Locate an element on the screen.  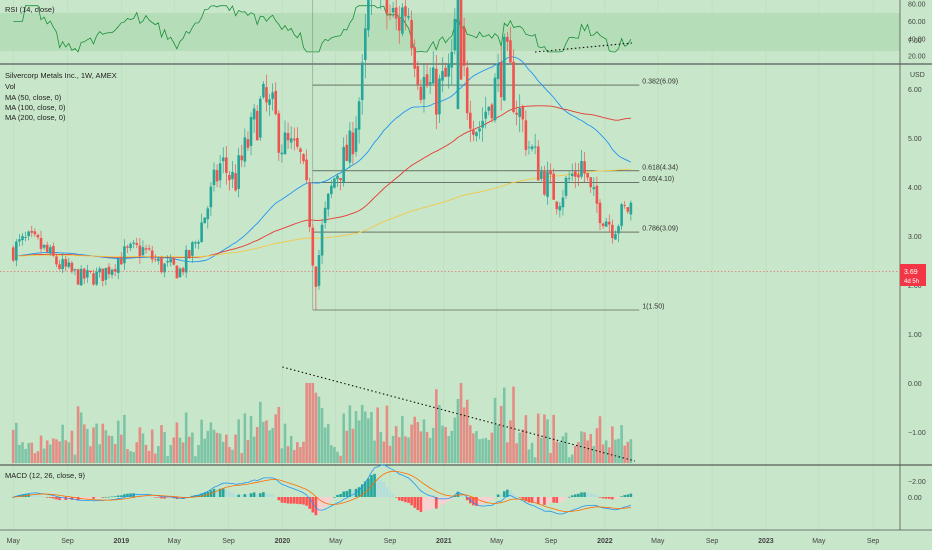
legend-ma200: MA (200, close, 0) is located at coordinates (35, 117).